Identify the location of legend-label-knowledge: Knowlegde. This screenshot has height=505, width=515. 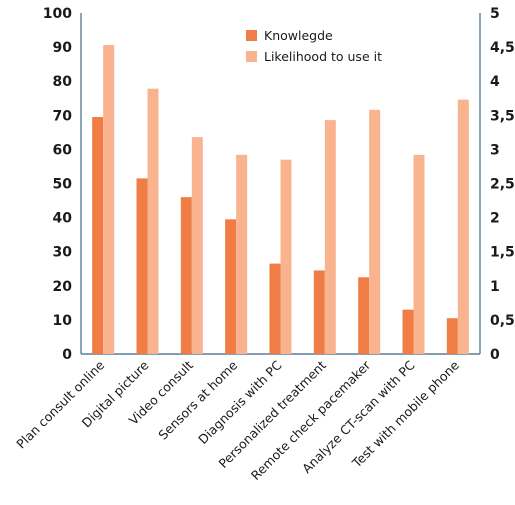
(298, 35).